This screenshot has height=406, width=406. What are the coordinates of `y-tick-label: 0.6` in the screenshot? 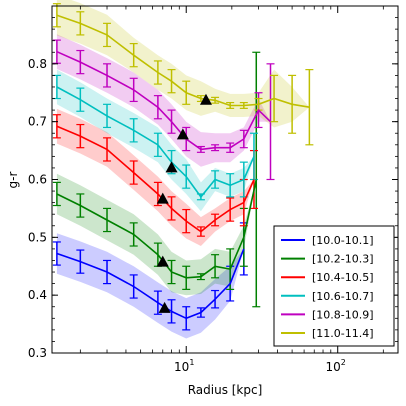 It's located at (37, 180).